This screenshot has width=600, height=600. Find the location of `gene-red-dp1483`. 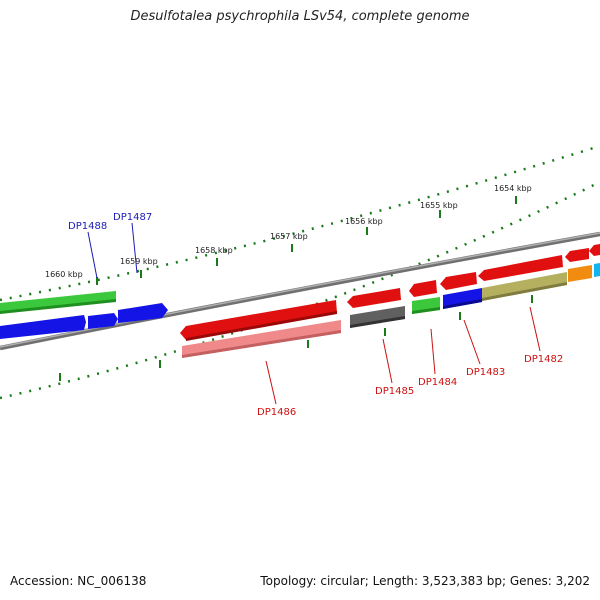

gene-red-dp1483 is located at coordinates (458, 281).